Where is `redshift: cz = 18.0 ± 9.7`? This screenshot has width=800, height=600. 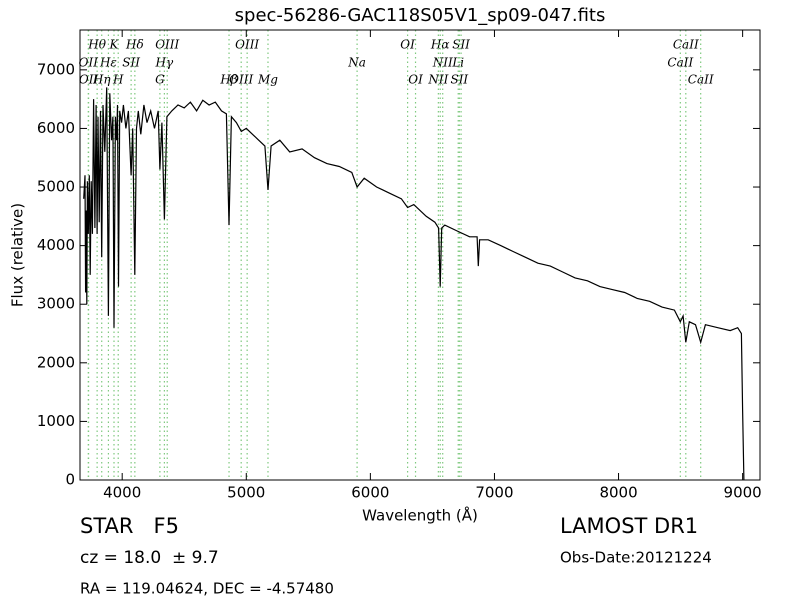
redshift: cz = 18.0 ± 9.7 is located at coordinates (149, 558).